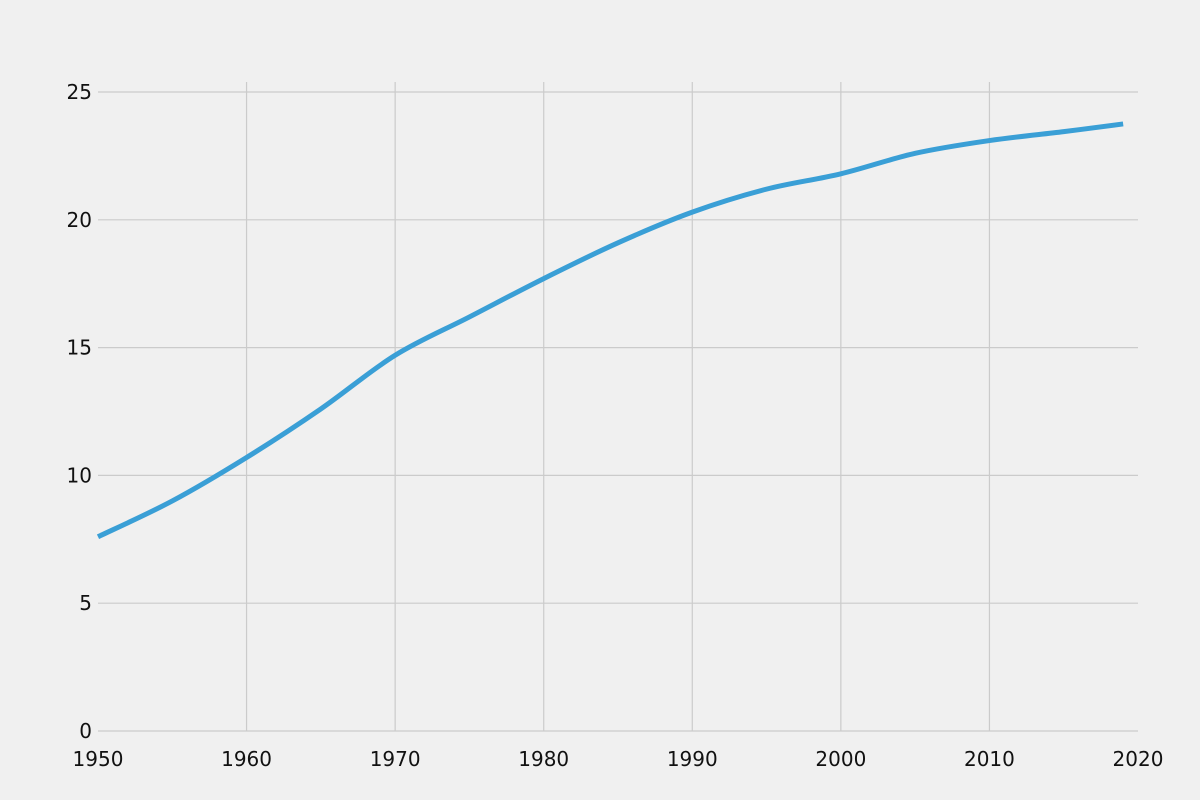  I want to click on x-tick-label-1950: 1950, so click(98, 759).